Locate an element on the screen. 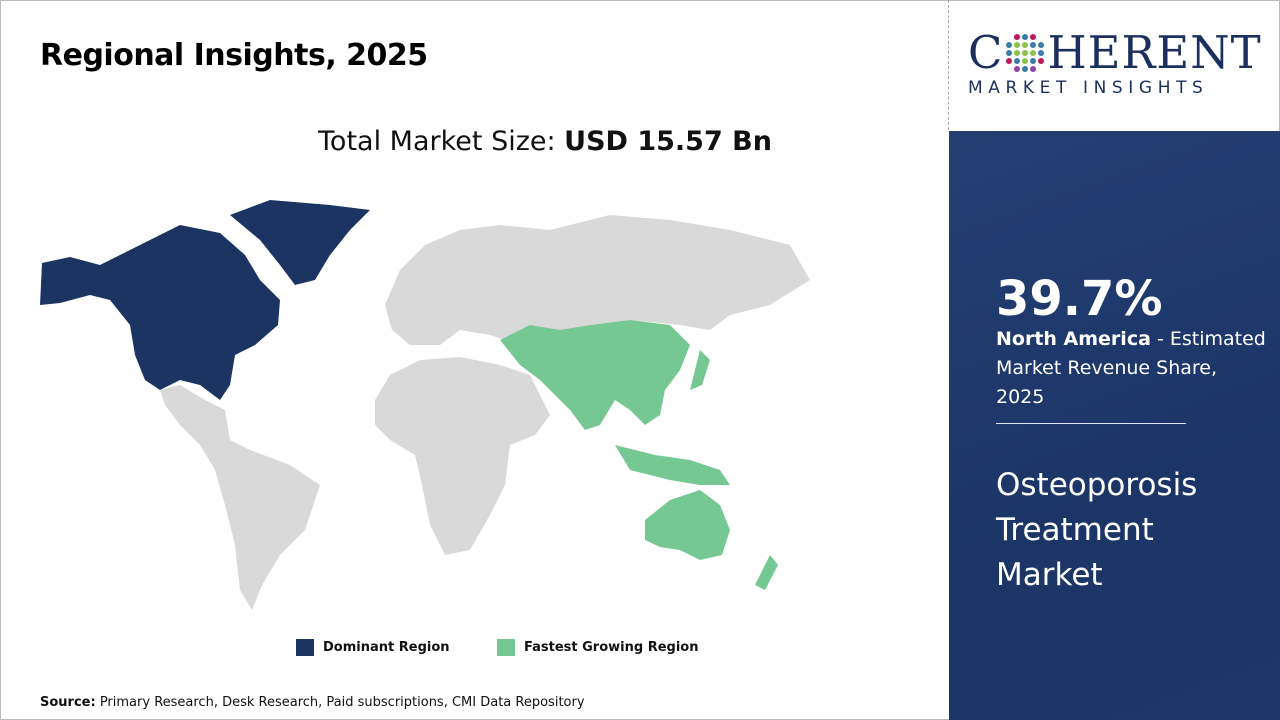  logo-wordmark: C HERENT is located at coordinates (1115, 52).